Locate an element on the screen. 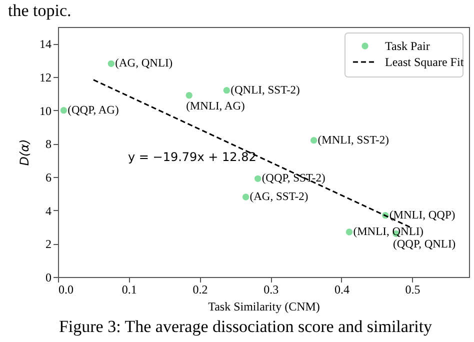 The image size is (474, 342). annotation: (QQP, QNLI) is located at coordinates (424, 244).